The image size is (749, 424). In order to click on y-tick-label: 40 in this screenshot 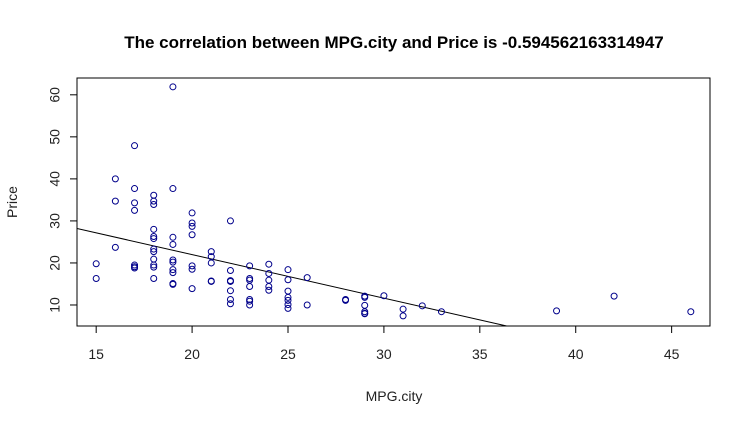, I will do `click(55, 179)`.